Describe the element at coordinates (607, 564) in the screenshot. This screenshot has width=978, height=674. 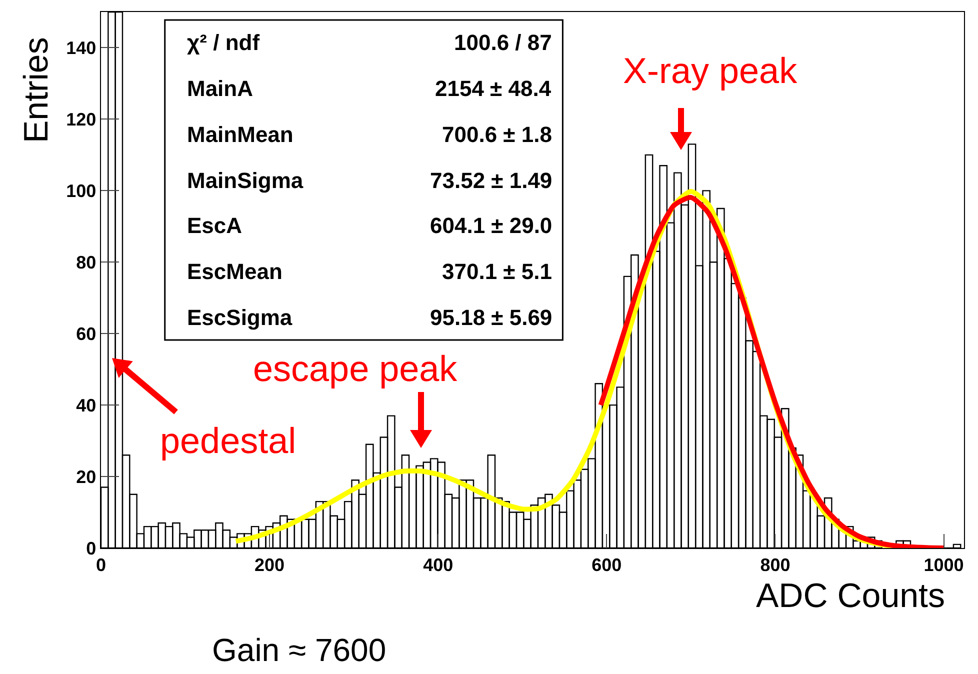
I see `x-tick-label: 600` at that location.